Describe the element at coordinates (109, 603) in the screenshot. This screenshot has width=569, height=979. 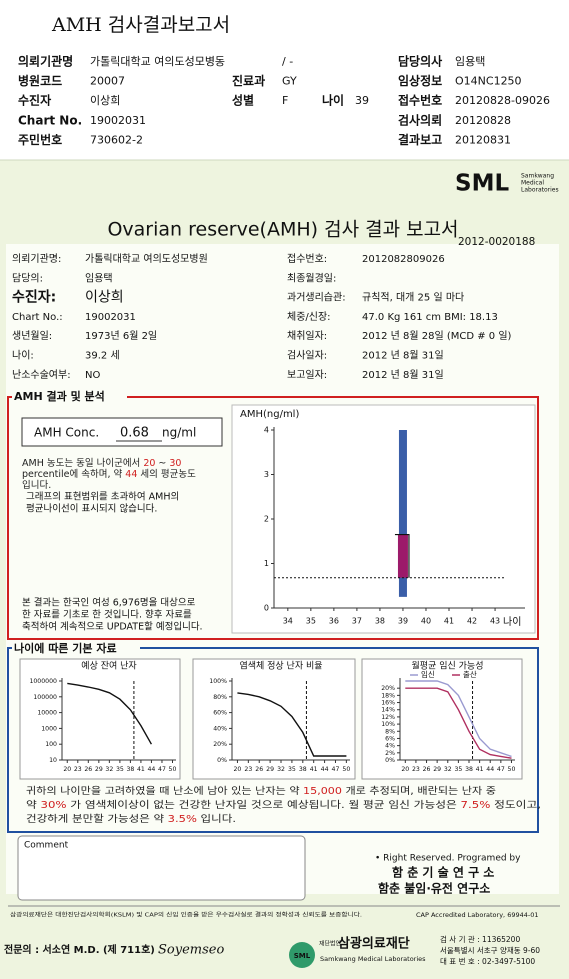
I see `source-note: 본 결과는 한국인 여성 6,976명을 대상으로` at that location.